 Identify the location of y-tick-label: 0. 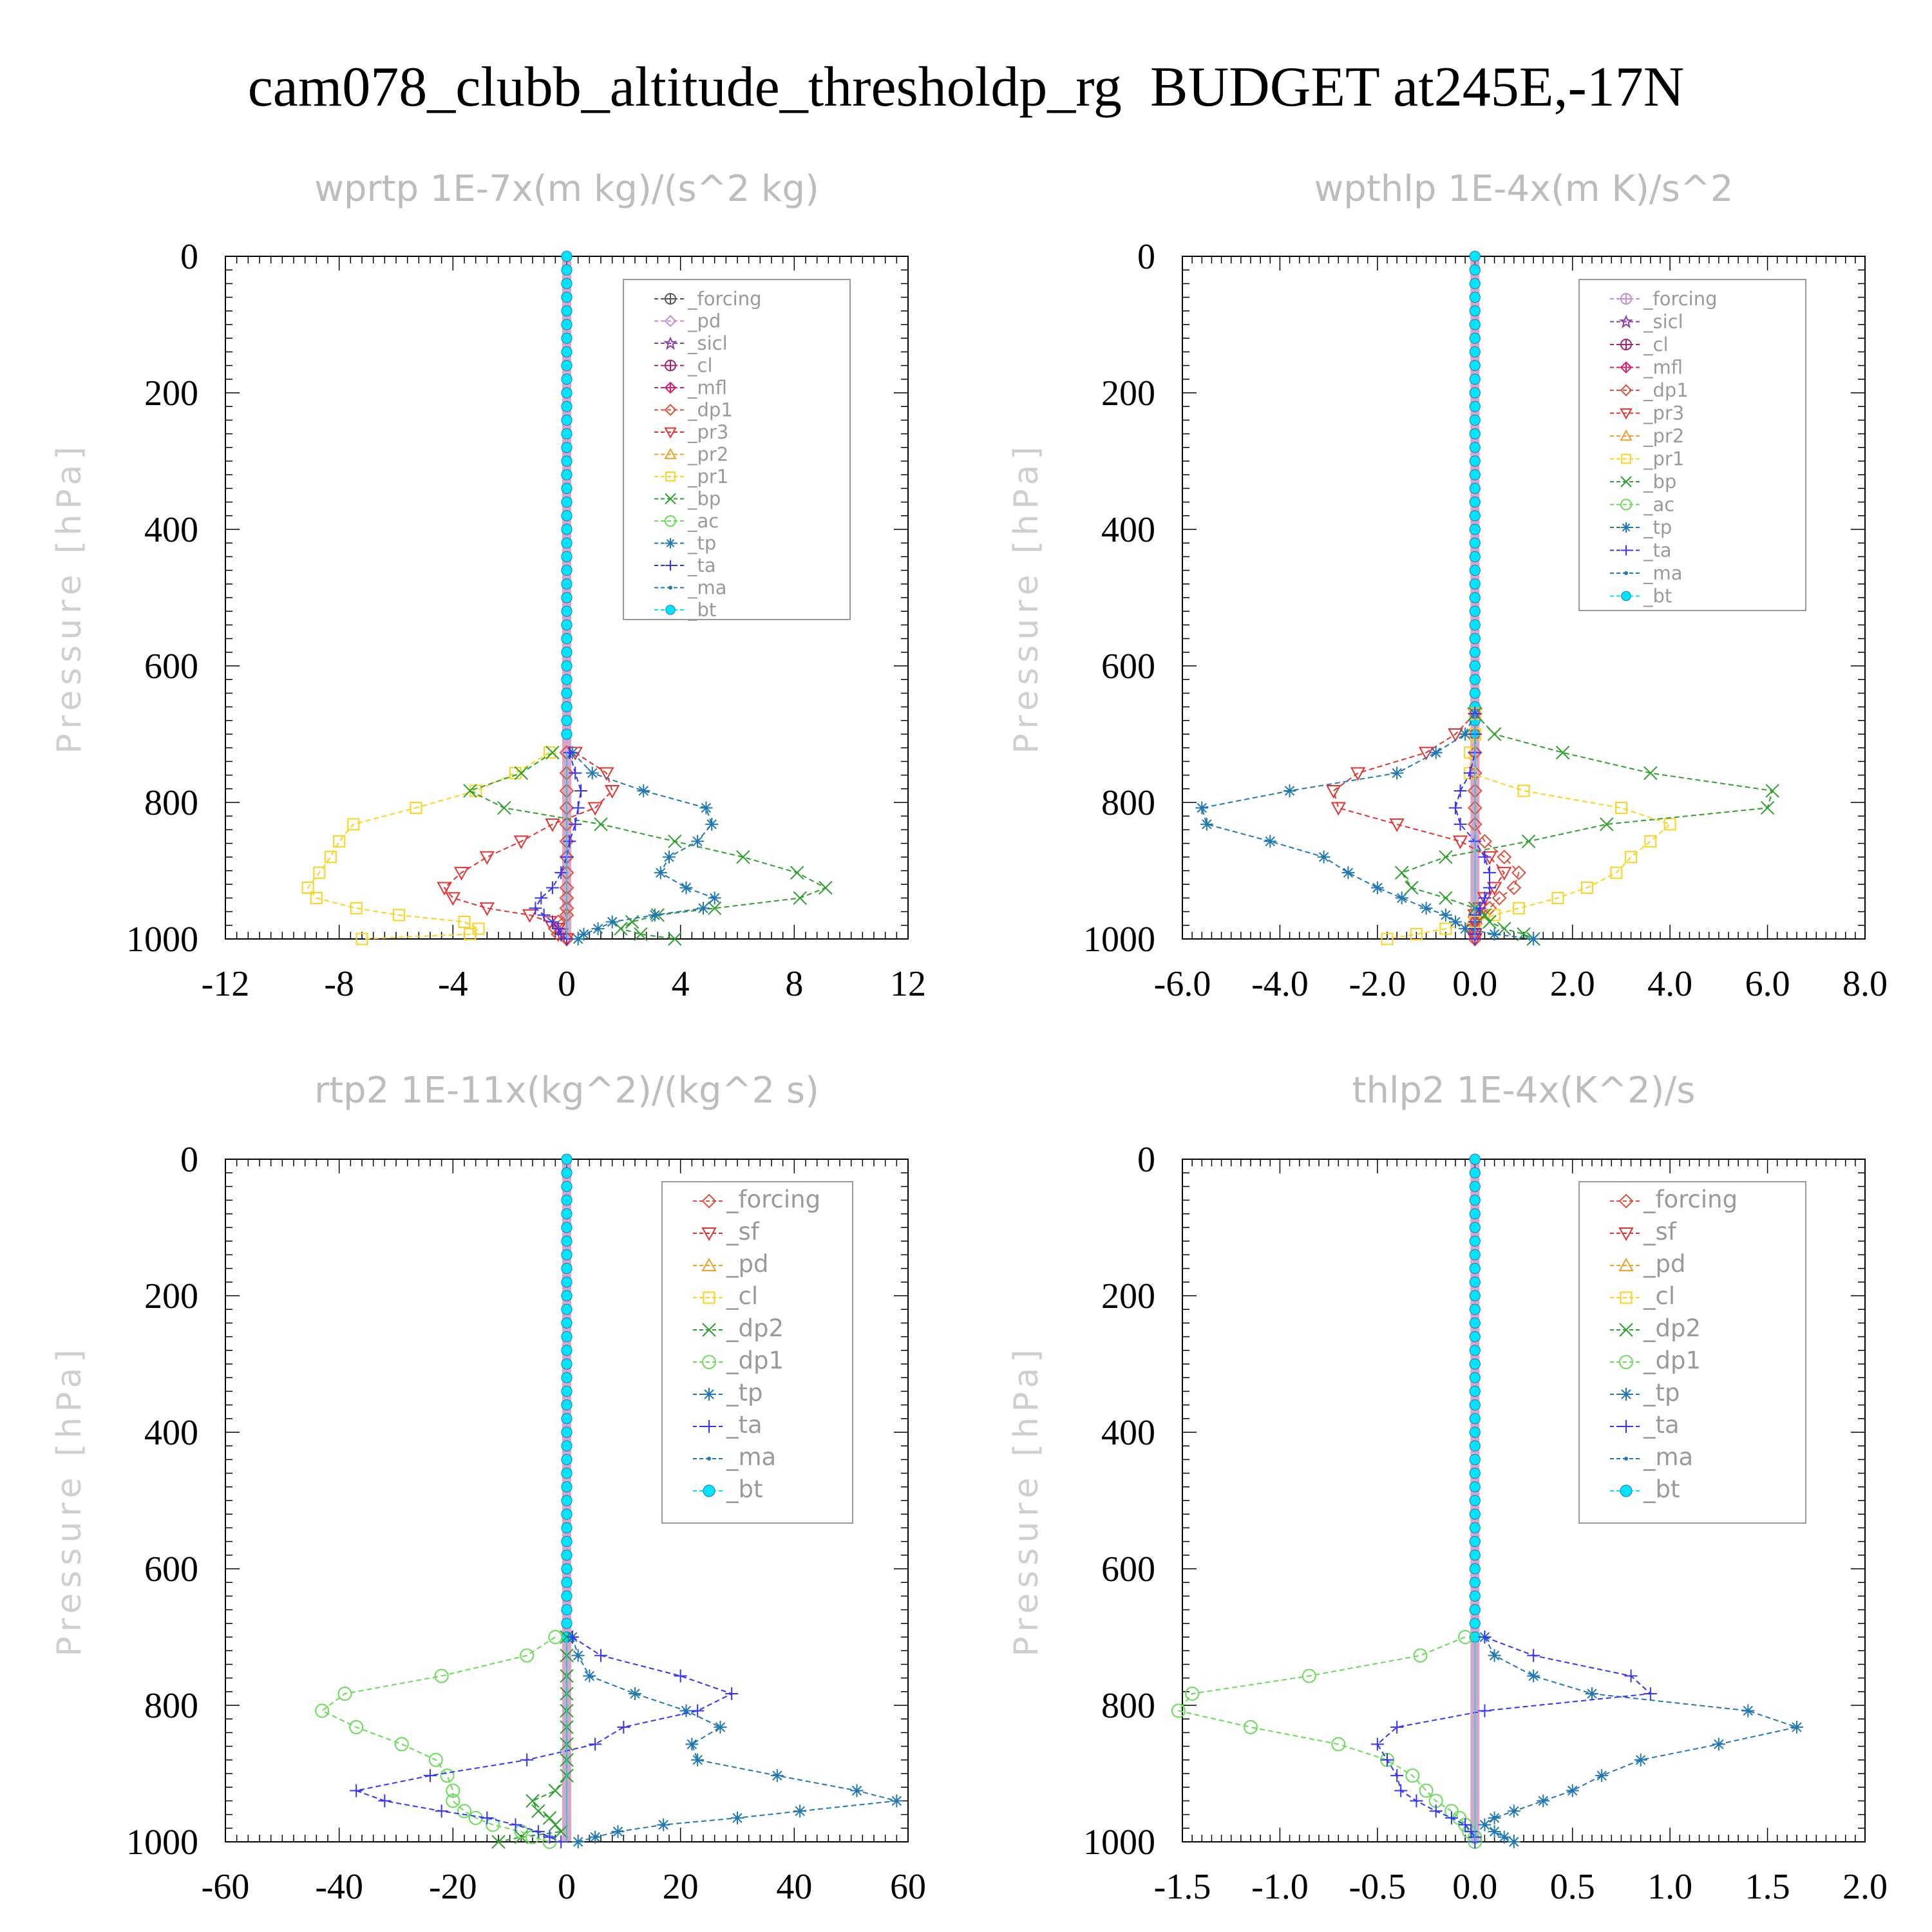
(1146, 257).